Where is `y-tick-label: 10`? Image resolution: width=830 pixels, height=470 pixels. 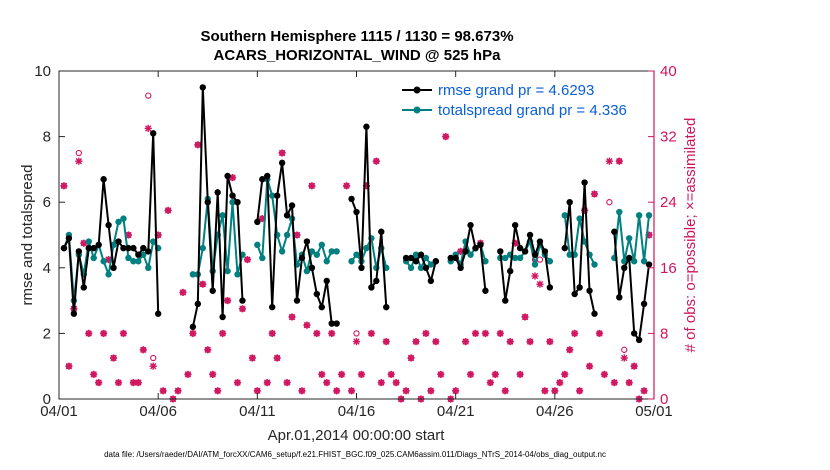
y-tick-label: 10 is located at coordinates (42, 71).